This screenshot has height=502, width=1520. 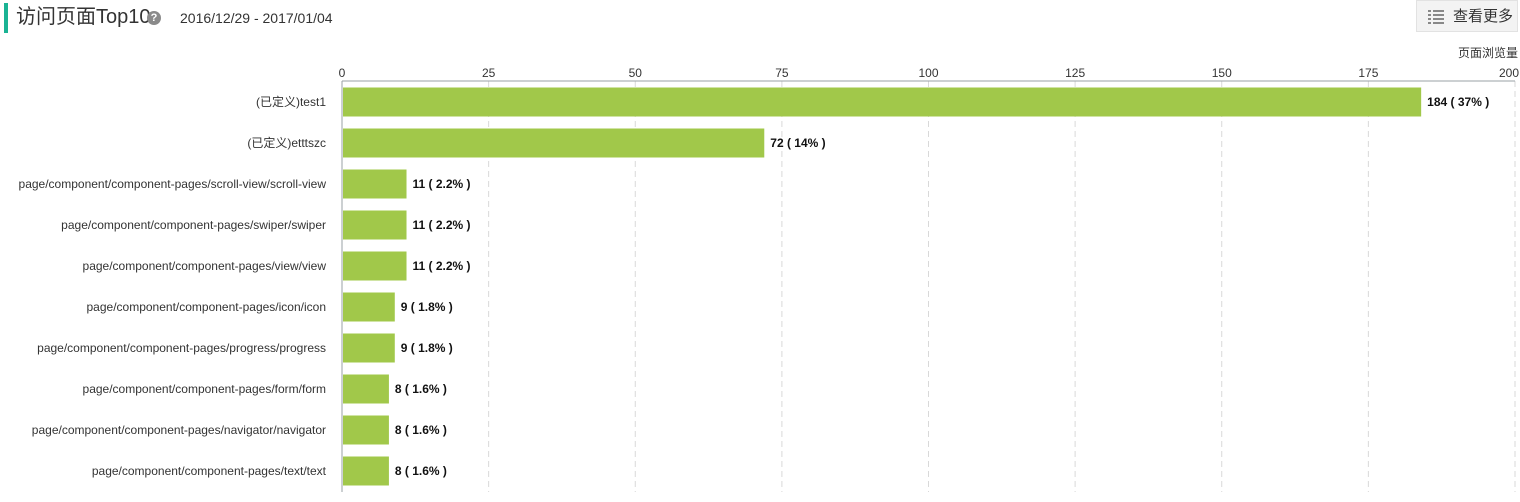 I want to click on x-tick-label: 200, so click(x=1509, y=73).